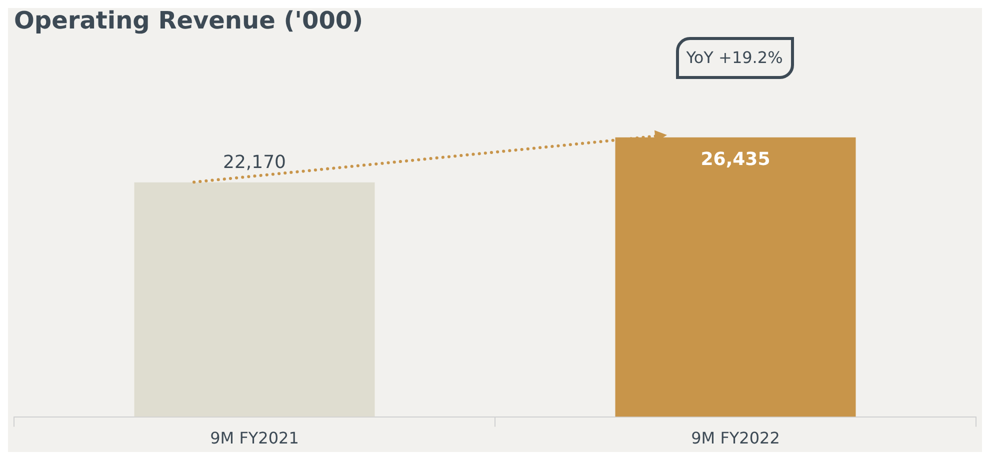  What do you see at coordinates (189, 20) in the screenshot?
I see `chart-title: Operating Revenue ('000)` at bounding box center [189, 20].